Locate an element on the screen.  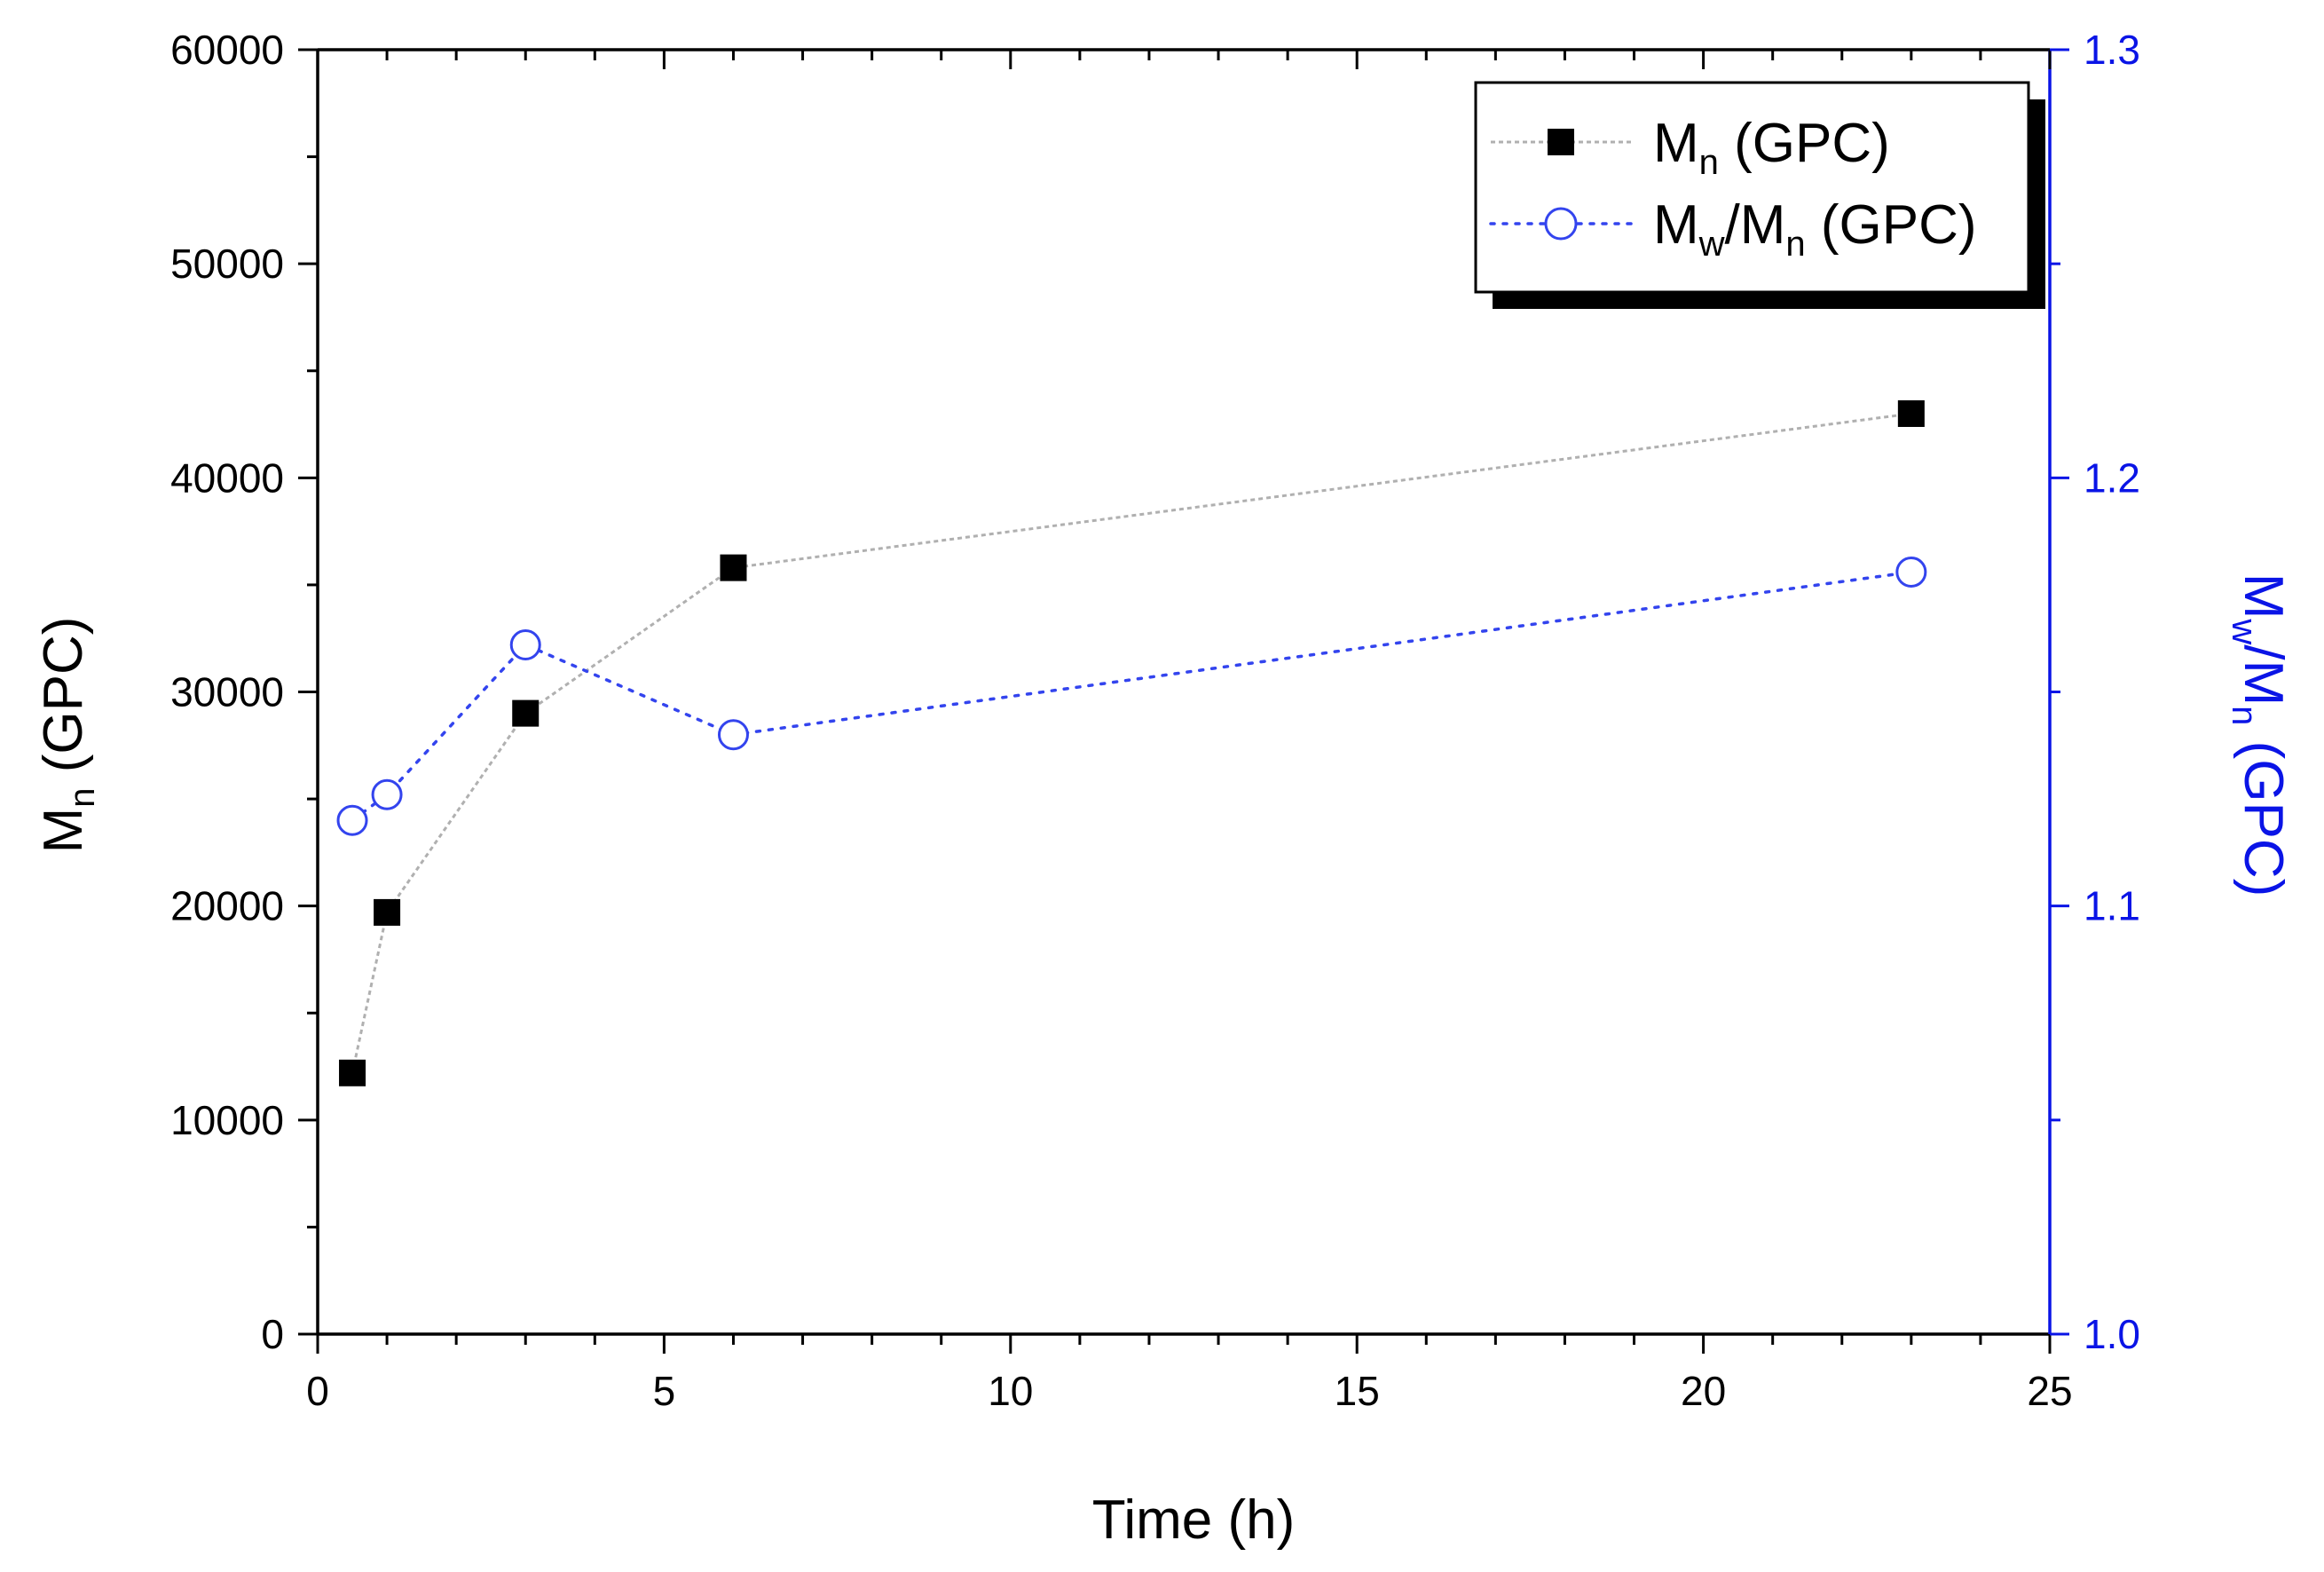
y-left-tick-label: 40000 is located at coordinates (227, 477).